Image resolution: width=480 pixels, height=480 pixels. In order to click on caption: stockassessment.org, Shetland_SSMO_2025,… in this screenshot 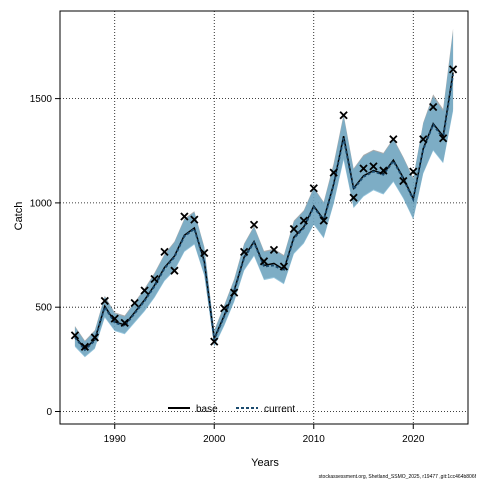, I will do `click(398, 477)`.